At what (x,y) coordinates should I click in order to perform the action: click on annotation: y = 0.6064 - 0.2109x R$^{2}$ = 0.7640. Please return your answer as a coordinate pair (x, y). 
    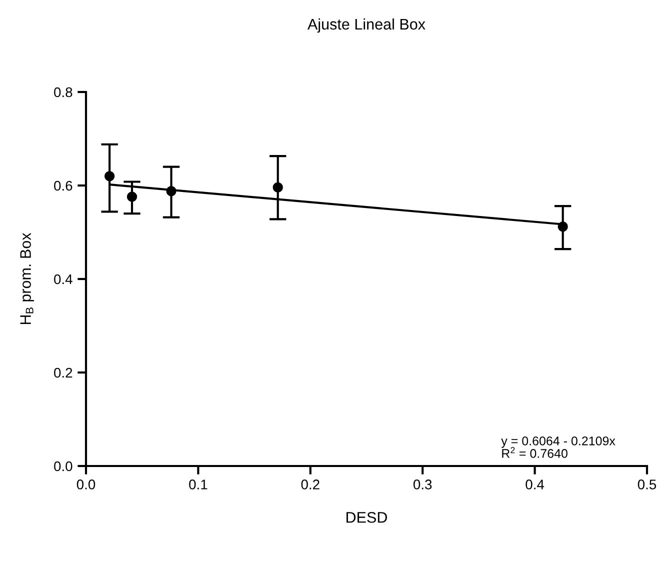
    Looking at the image, I should click on (558, 447).